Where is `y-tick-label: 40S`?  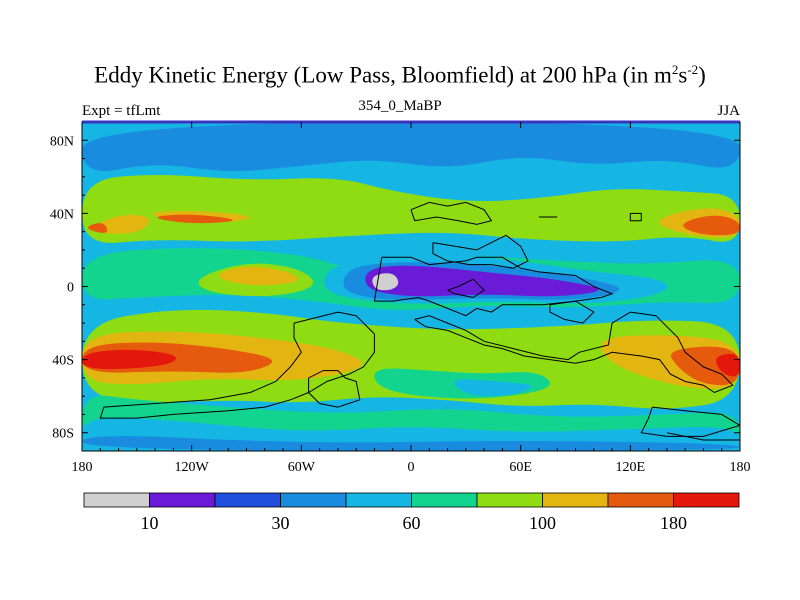 y-tick-label: 40S is located at coordinates (63, 361).